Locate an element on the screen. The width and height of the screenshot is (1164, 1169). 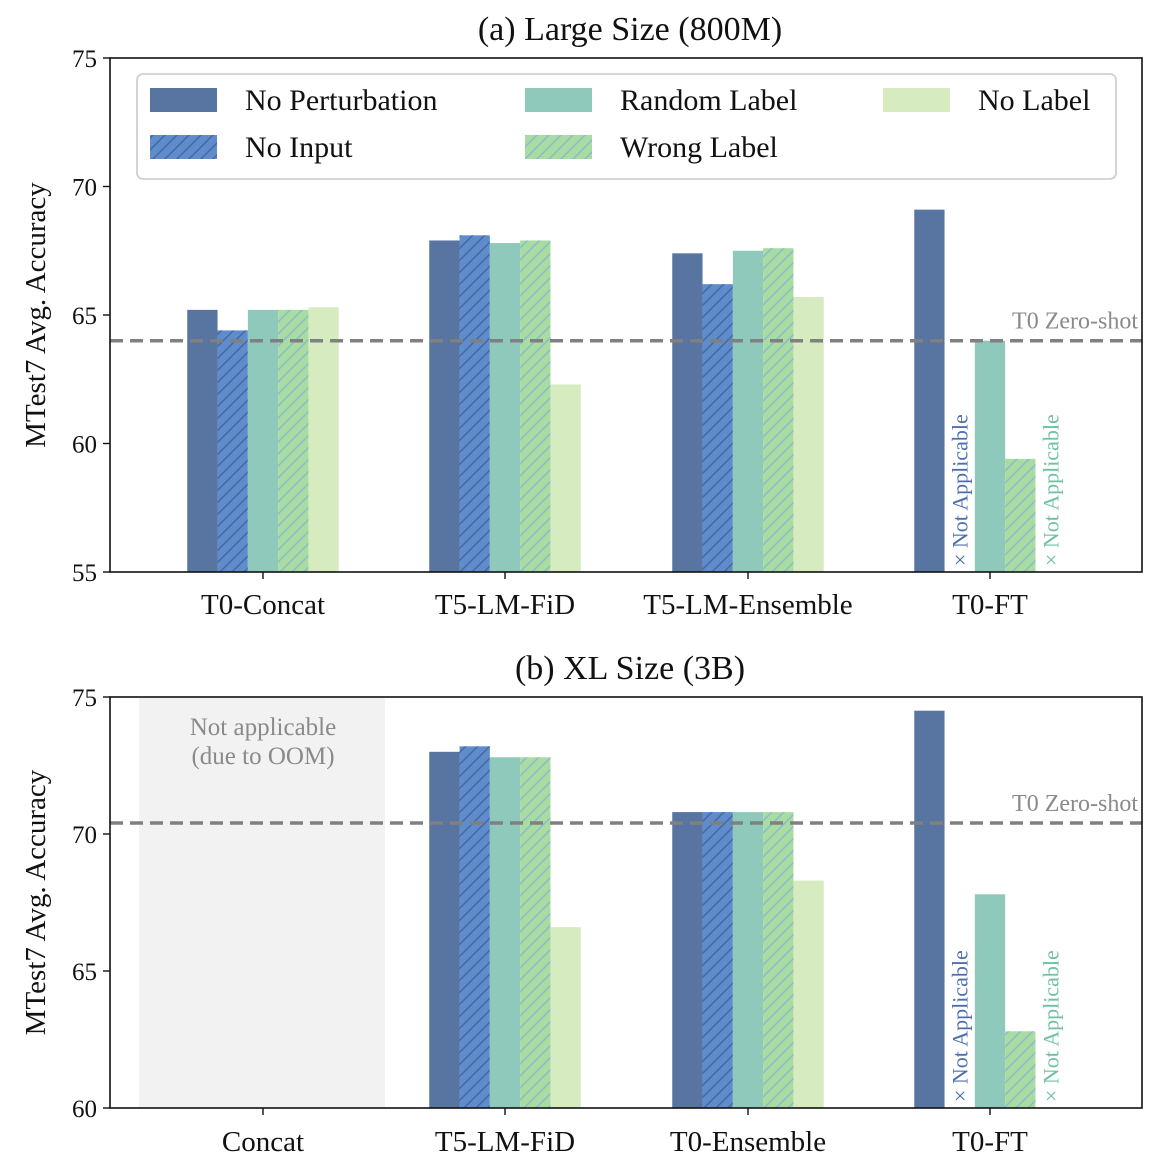
oom-label-line: Not applicable is located at coordinates (263, 727).